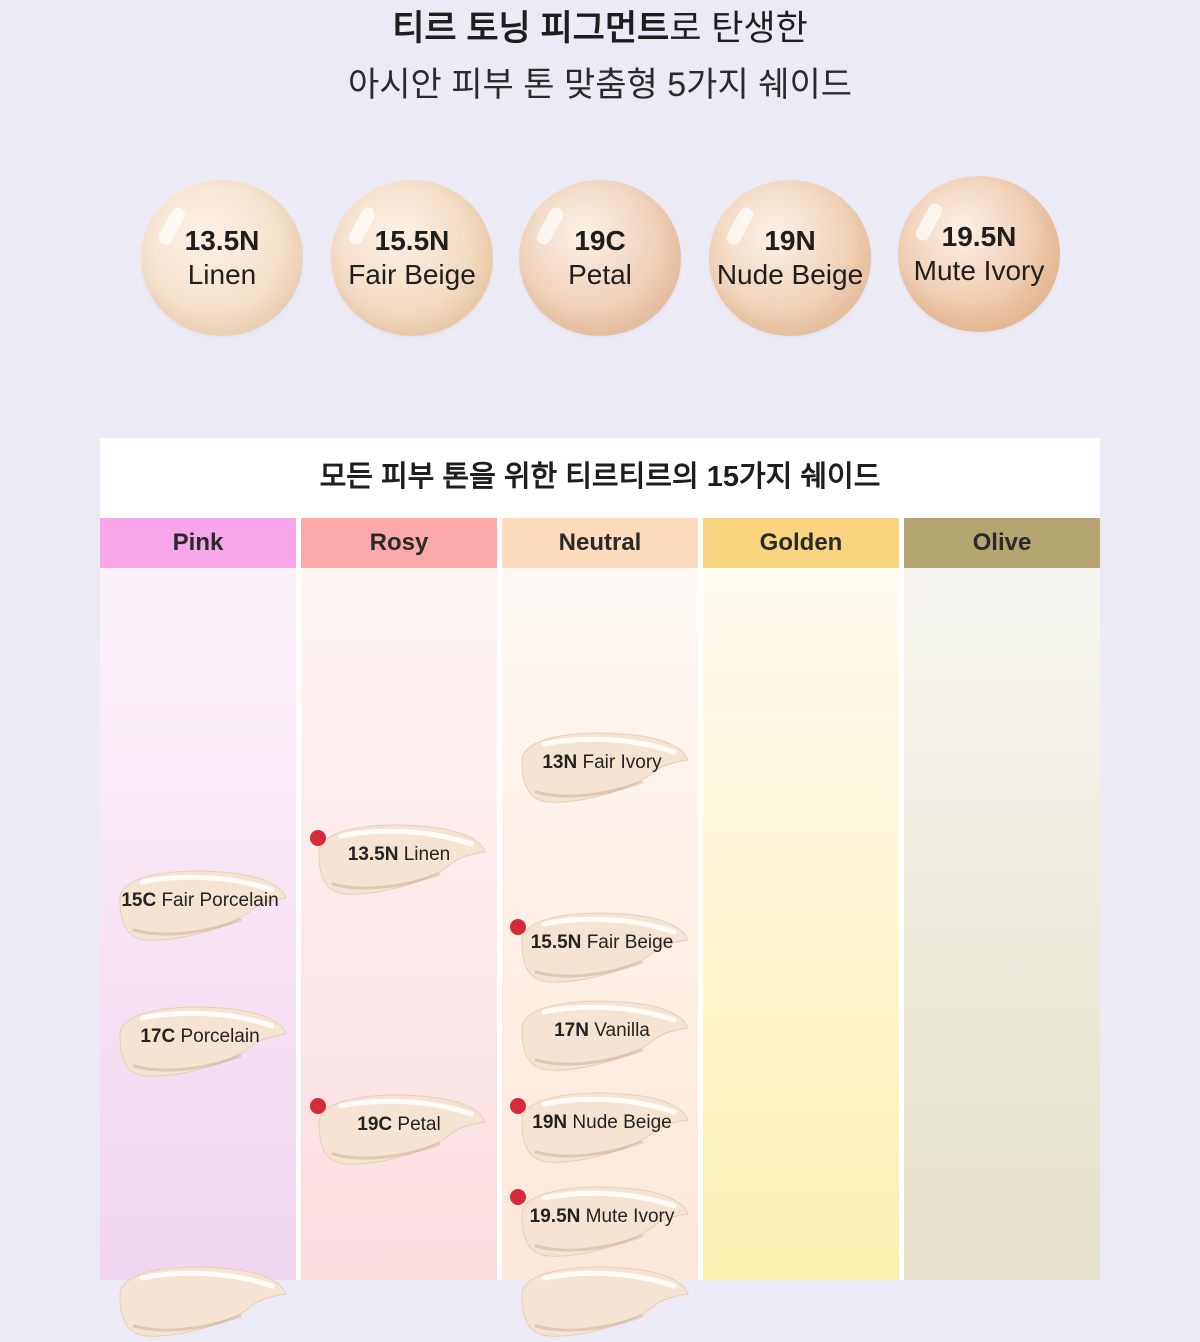  I want to click on column-body-olive, so click(1002, 924).